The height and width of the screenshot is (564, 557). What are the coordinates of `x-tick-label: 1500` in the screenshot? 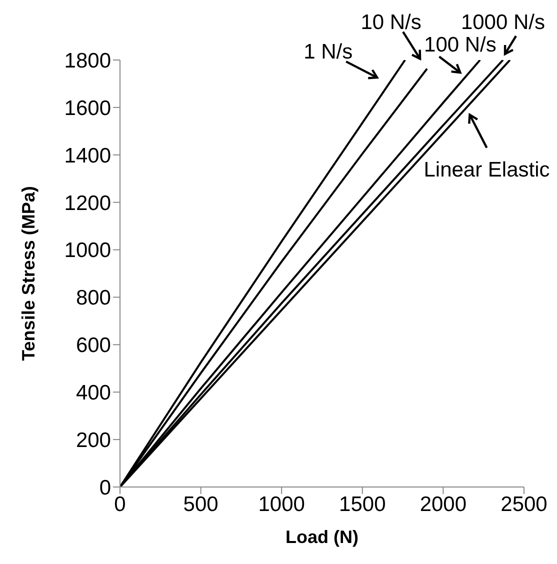 It's located at (362, 504).